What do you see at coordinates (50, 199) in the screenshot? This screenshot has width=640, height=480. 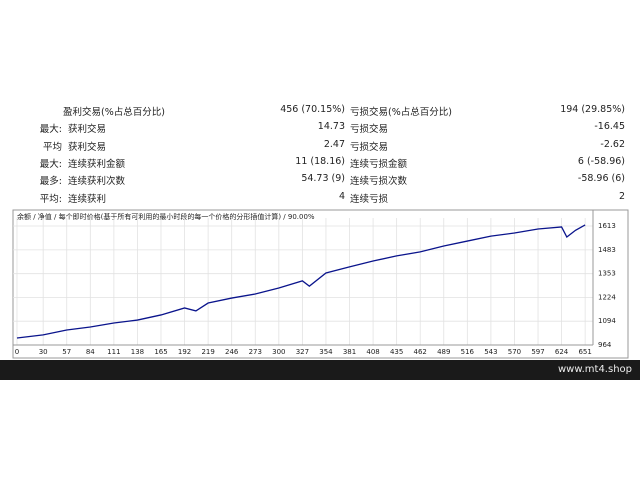 I see `row-prefix: 平均:` at bounding box center [50, 199].